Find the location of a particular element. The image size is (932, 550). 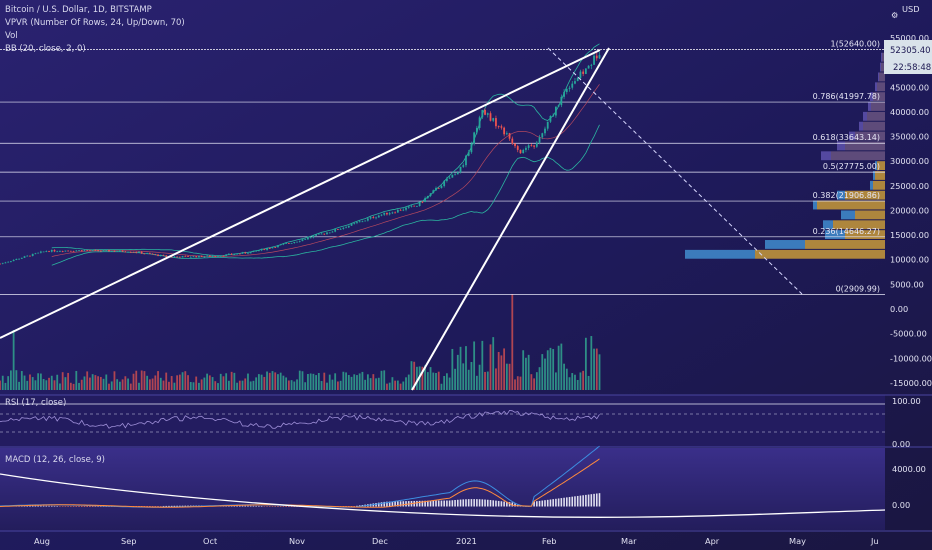

vpvr-label: VPVR (Number Of Rows, 24, Up/Down, 70) is located at coordinates (95, 23).